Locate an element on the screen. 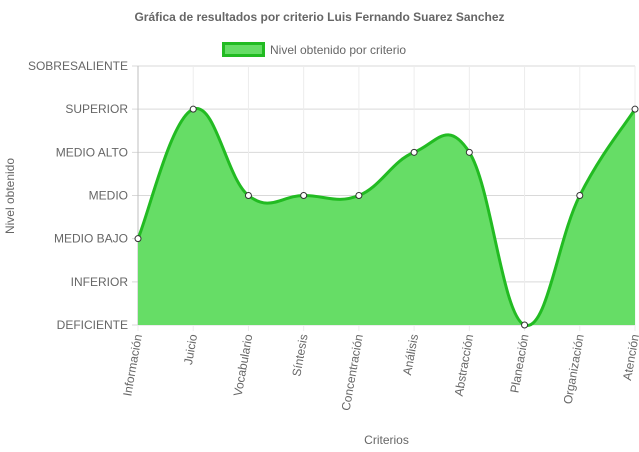 This screenshot has width=639, height=452. x-tick-label: Vocabulario is located at coordinates (243, 365).